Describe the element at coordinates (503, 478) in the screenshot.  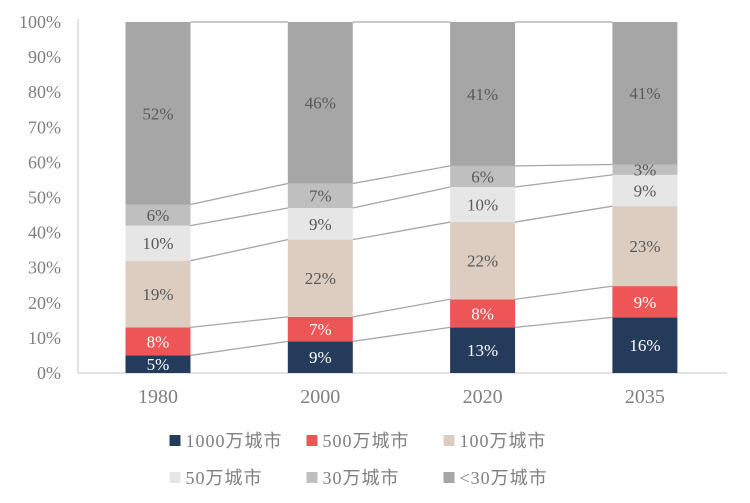
I see `legend-label: <30万城市` at that location.